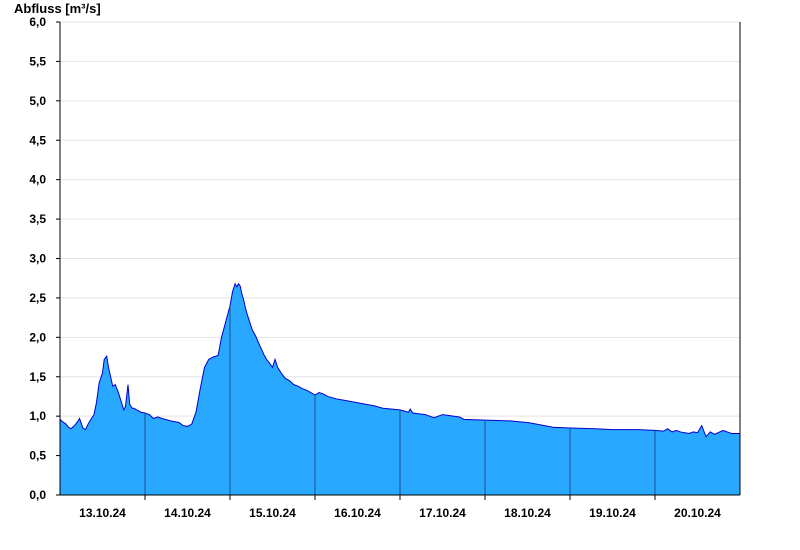 This screenshot has height=550, width=800. Describe the element at coordinates (37, 495) in the screenshot. I see `y-tick-label: 0,0` at that location.